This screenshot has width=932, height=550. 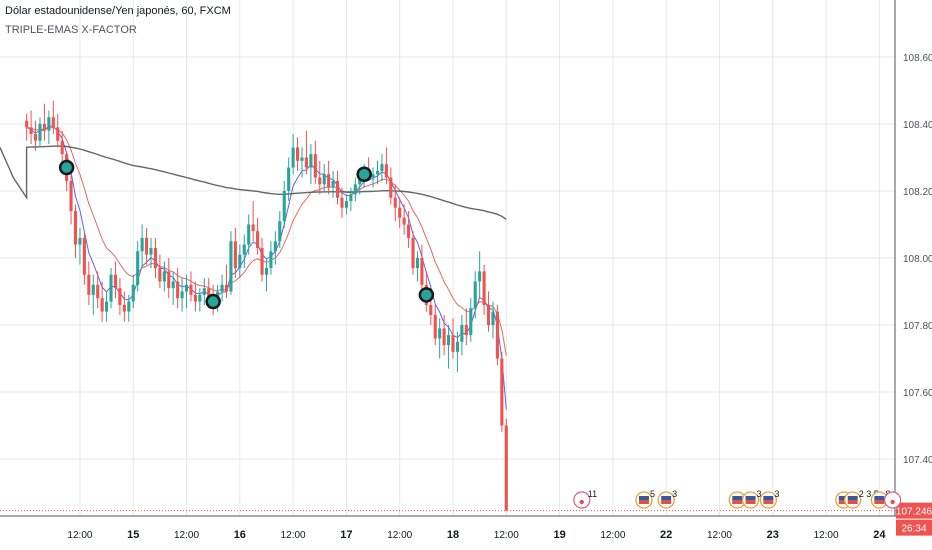 What do you see at coordinates (892, 502) in the screenshot?
I see `event-marker-dot-center` at bounding box center [892, 502].